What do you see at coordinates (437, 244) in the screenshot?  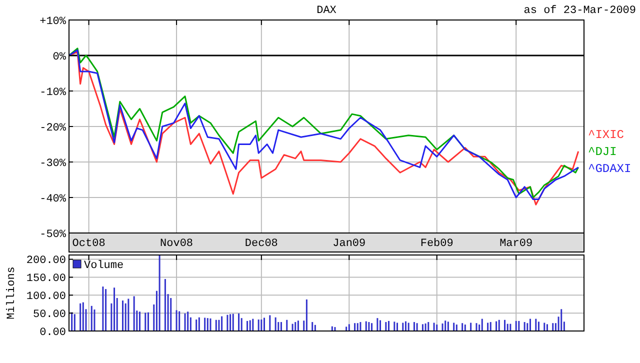 I see `x-tick-label: Feb09` at bounding box center [437, 244].